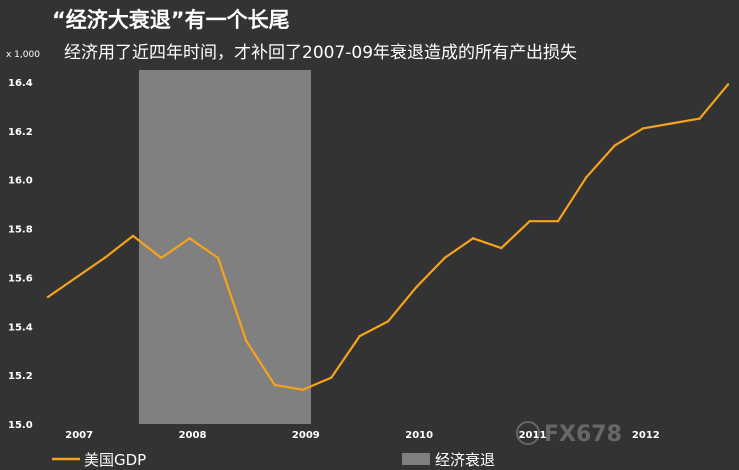  I want to click on y-tick-label: 16.4, so click(20, 83).